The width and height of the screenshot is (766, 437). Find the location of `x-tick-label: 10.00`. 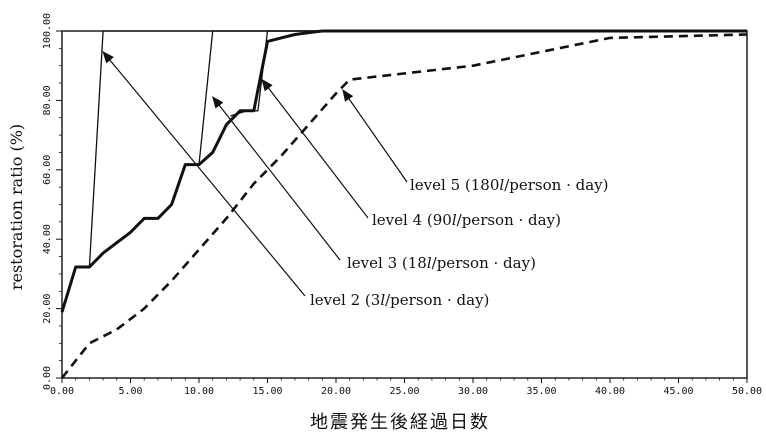

x-tick-label: 10.00 is located at coordinates (199, 391).